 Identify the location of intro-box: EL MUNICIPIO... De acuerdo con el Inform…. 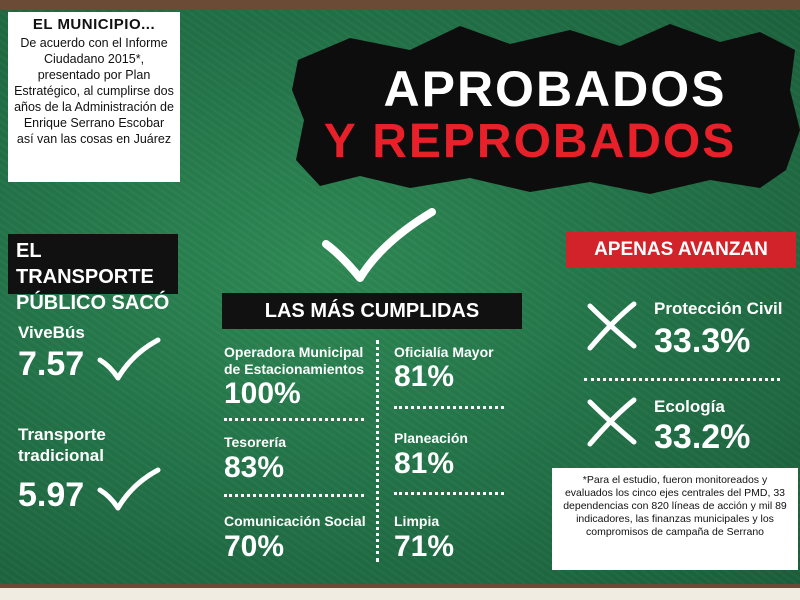
(94, 97).